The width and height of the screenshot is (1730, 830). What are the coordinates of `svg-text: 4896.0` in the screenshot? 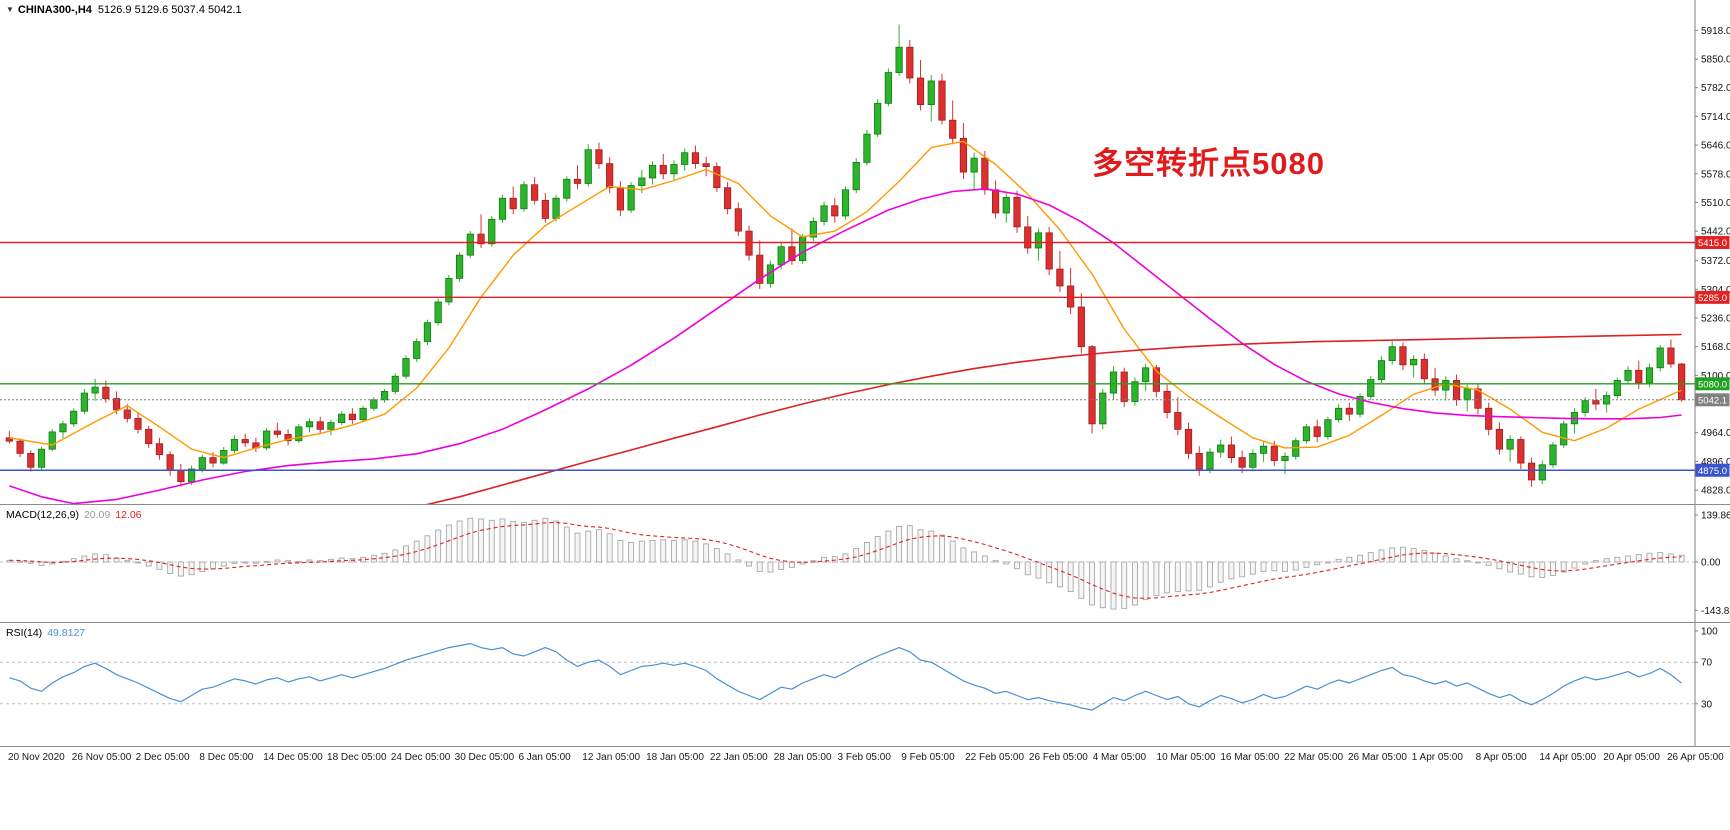 It's located at (1715, 462).